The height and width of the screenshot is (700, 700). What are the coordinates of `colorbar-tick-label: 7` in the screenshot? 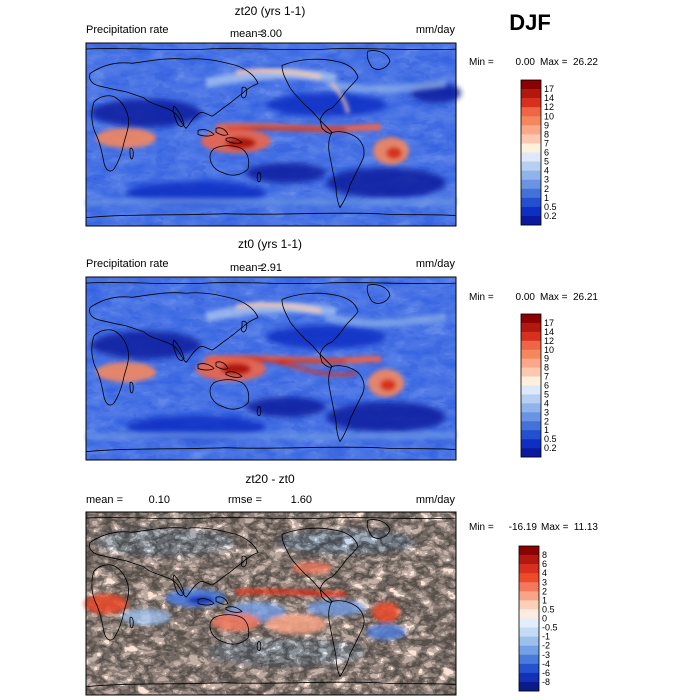 It's located at (546, 377).